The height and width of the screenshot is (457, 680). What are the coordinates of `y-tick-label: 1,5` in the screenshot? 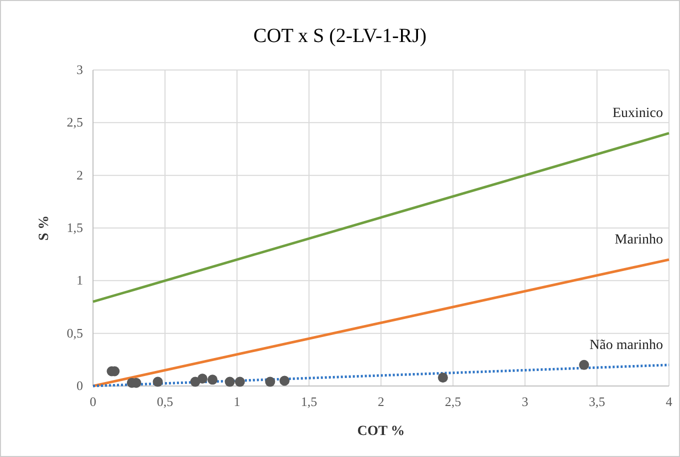 It's located at (74, 227).